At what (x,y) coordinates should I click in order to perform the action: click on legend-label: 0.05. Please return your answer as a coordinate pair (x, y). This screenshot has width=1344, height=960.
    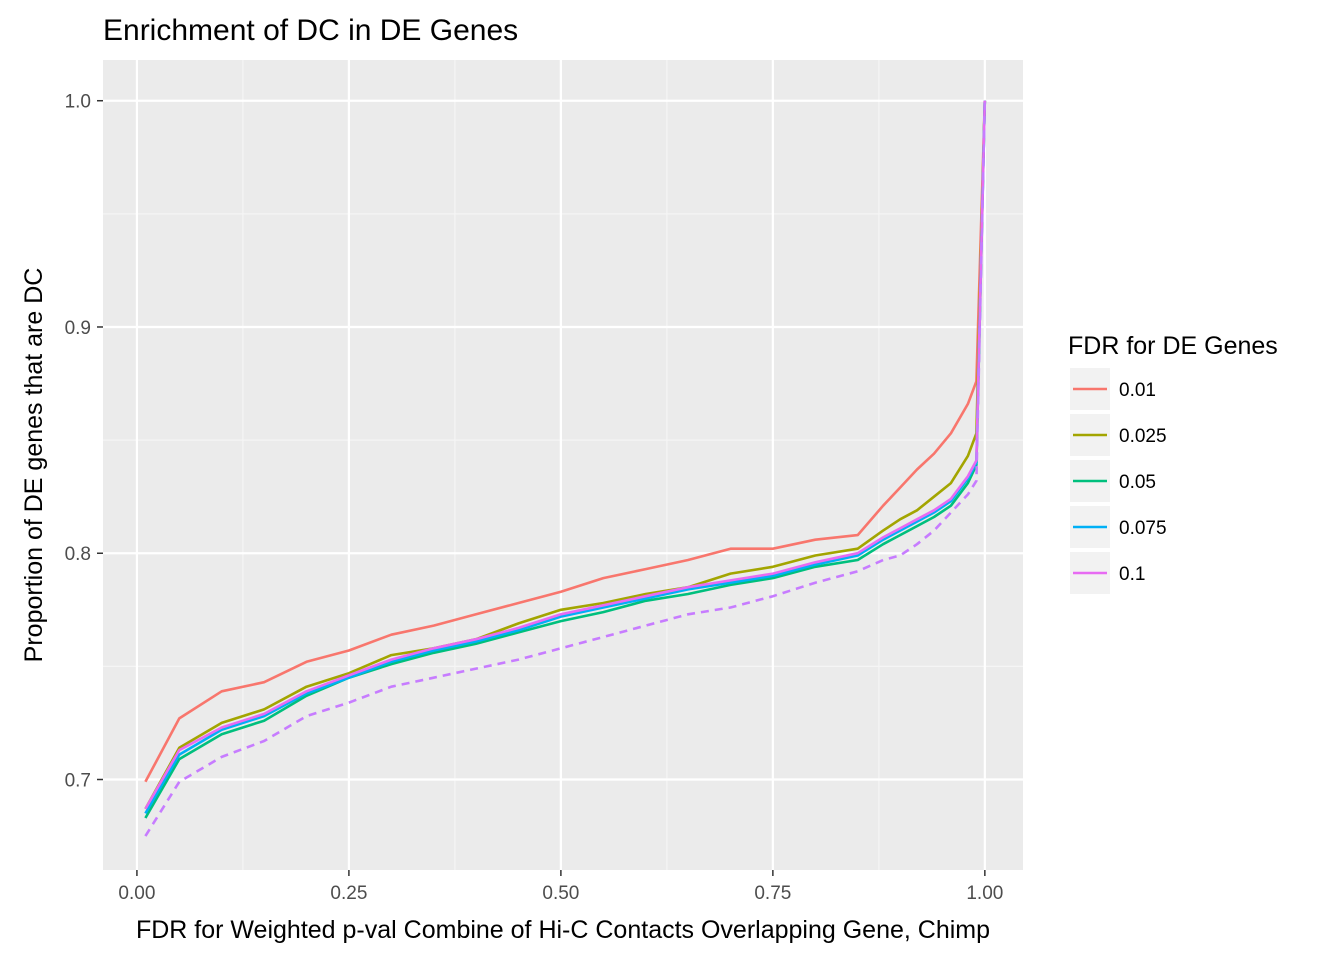
    Looking at the image, I should click on (1137, 482).